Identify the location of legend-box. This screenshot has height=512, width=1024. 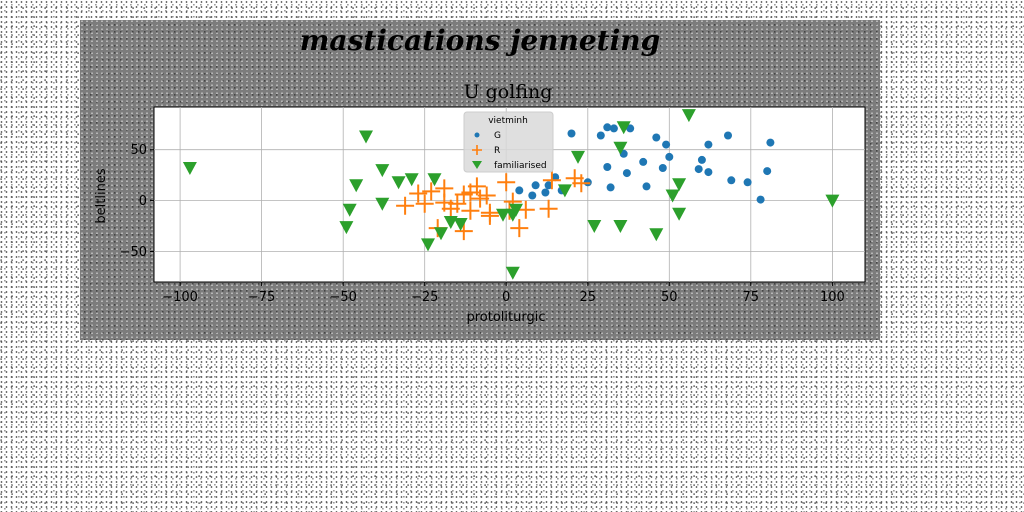
(508, 142).